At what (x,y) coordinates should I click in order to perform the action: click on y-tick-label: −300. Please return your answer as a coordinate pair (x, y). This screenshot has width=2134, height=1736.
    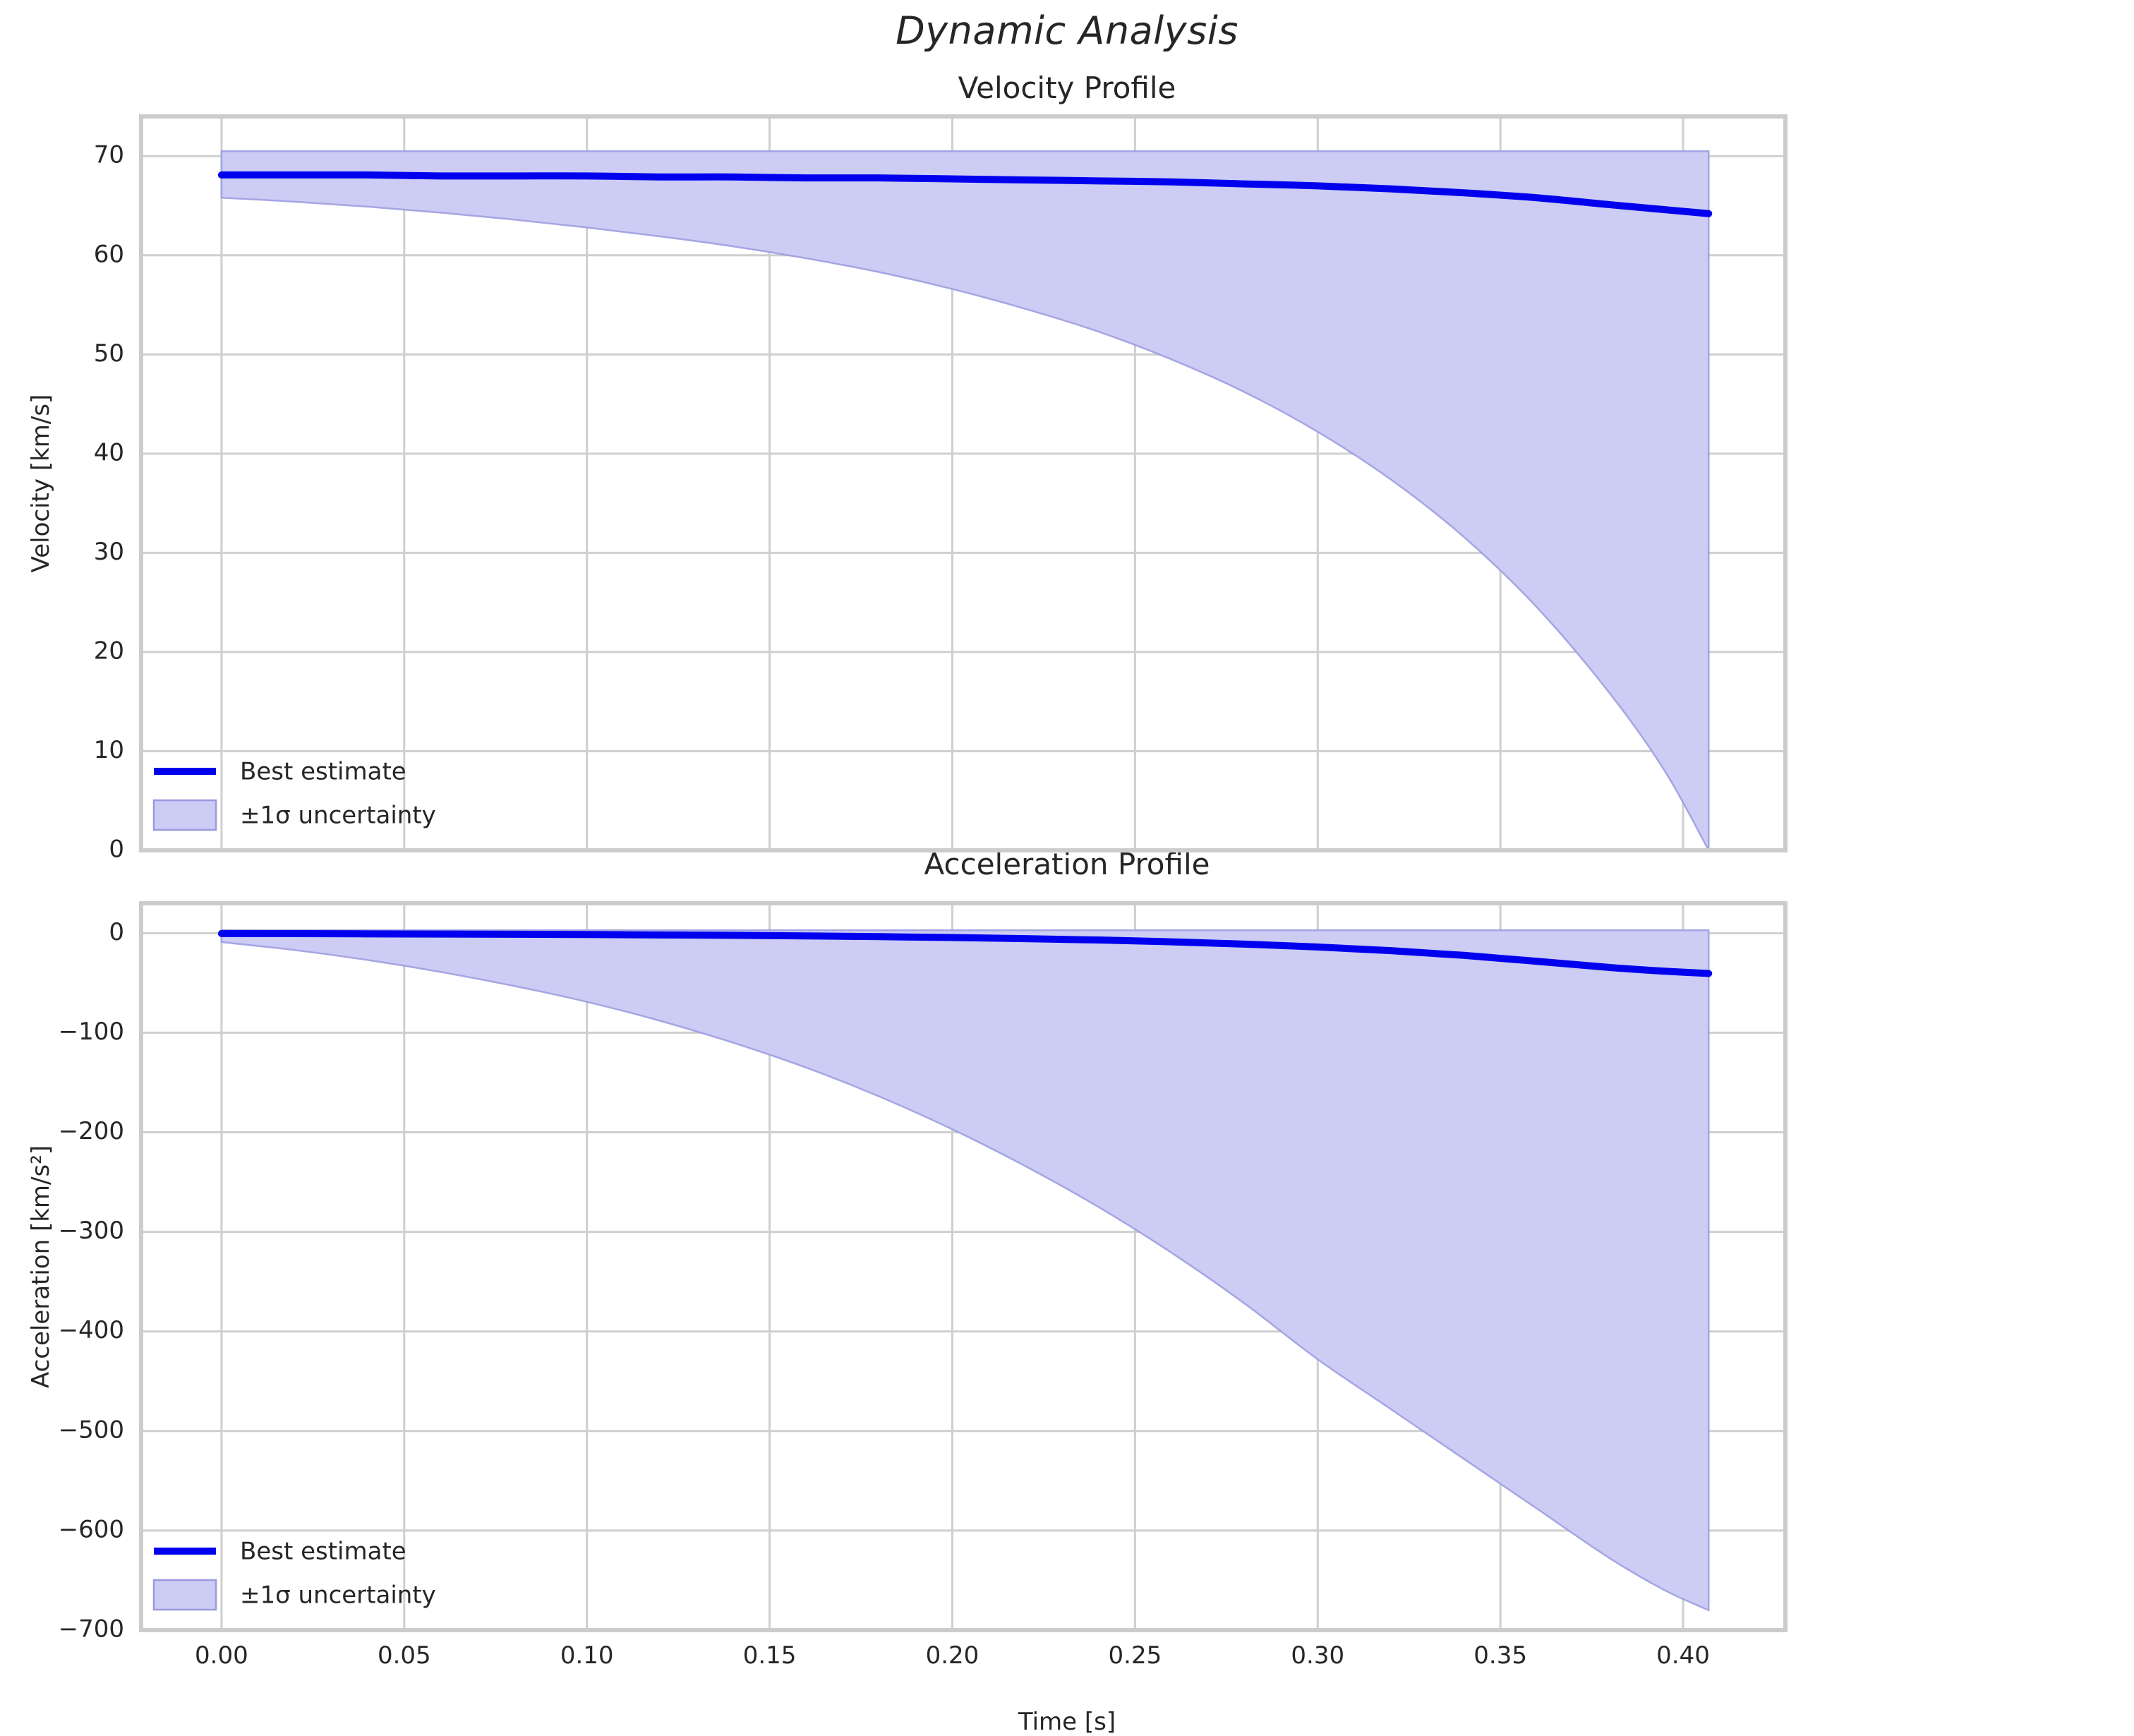
    Looking at the image, I should click on (91, 1231).